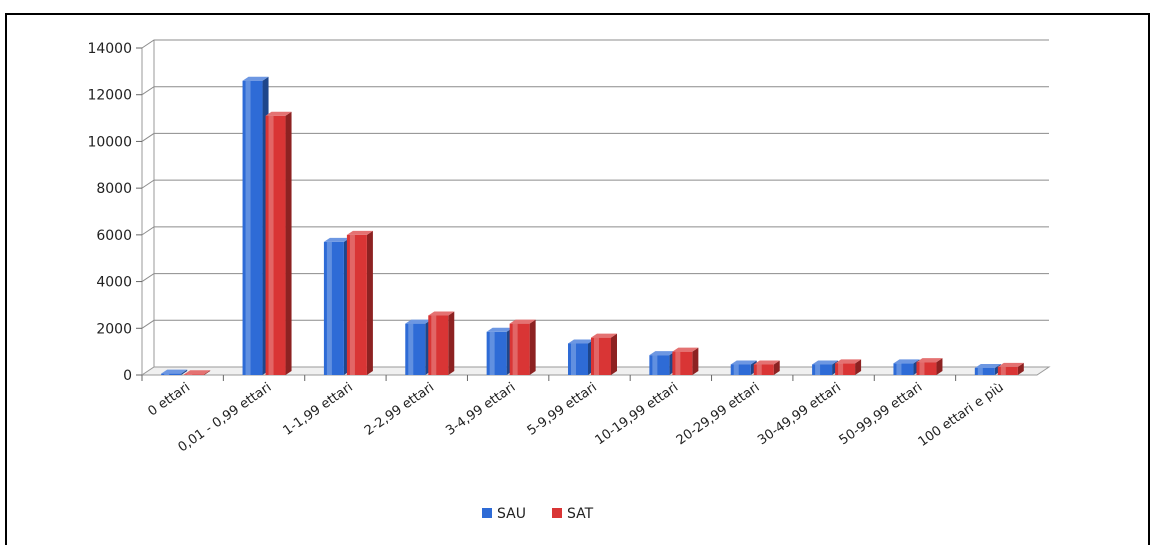 The width and height of the screenshot is (1155, 547). I want to click on legend: SAU SAT, so click(538, 514).